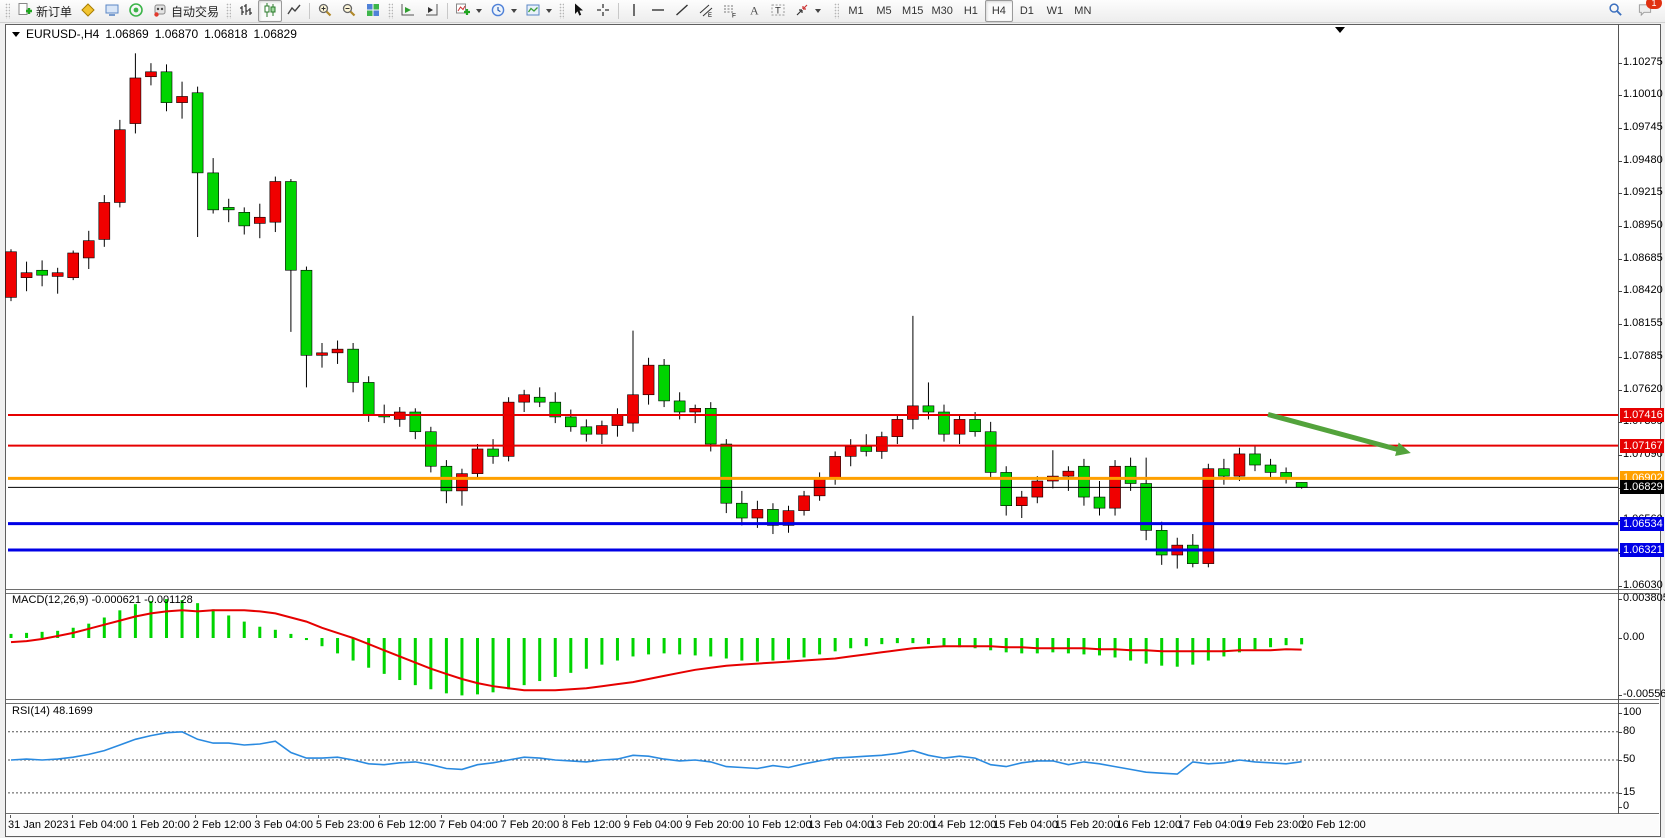 The image size is (1665, 838). I want to click on cursor-button, so click(579, 11).